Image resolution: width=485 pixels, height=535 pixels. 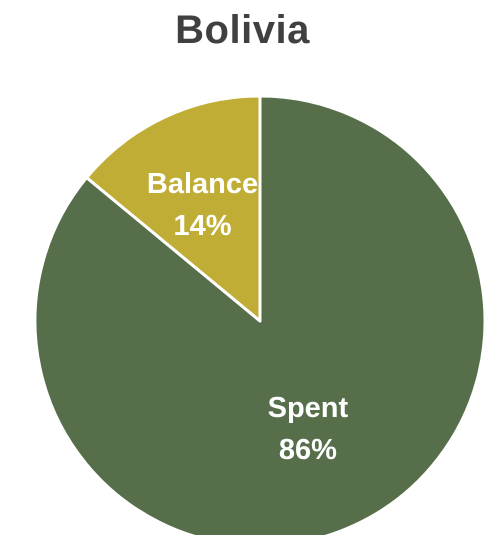 What do you see at coordinates (242, 30) in the screenshot?
I see `chart-title: Bolivia` at bounding box center [242, 30].